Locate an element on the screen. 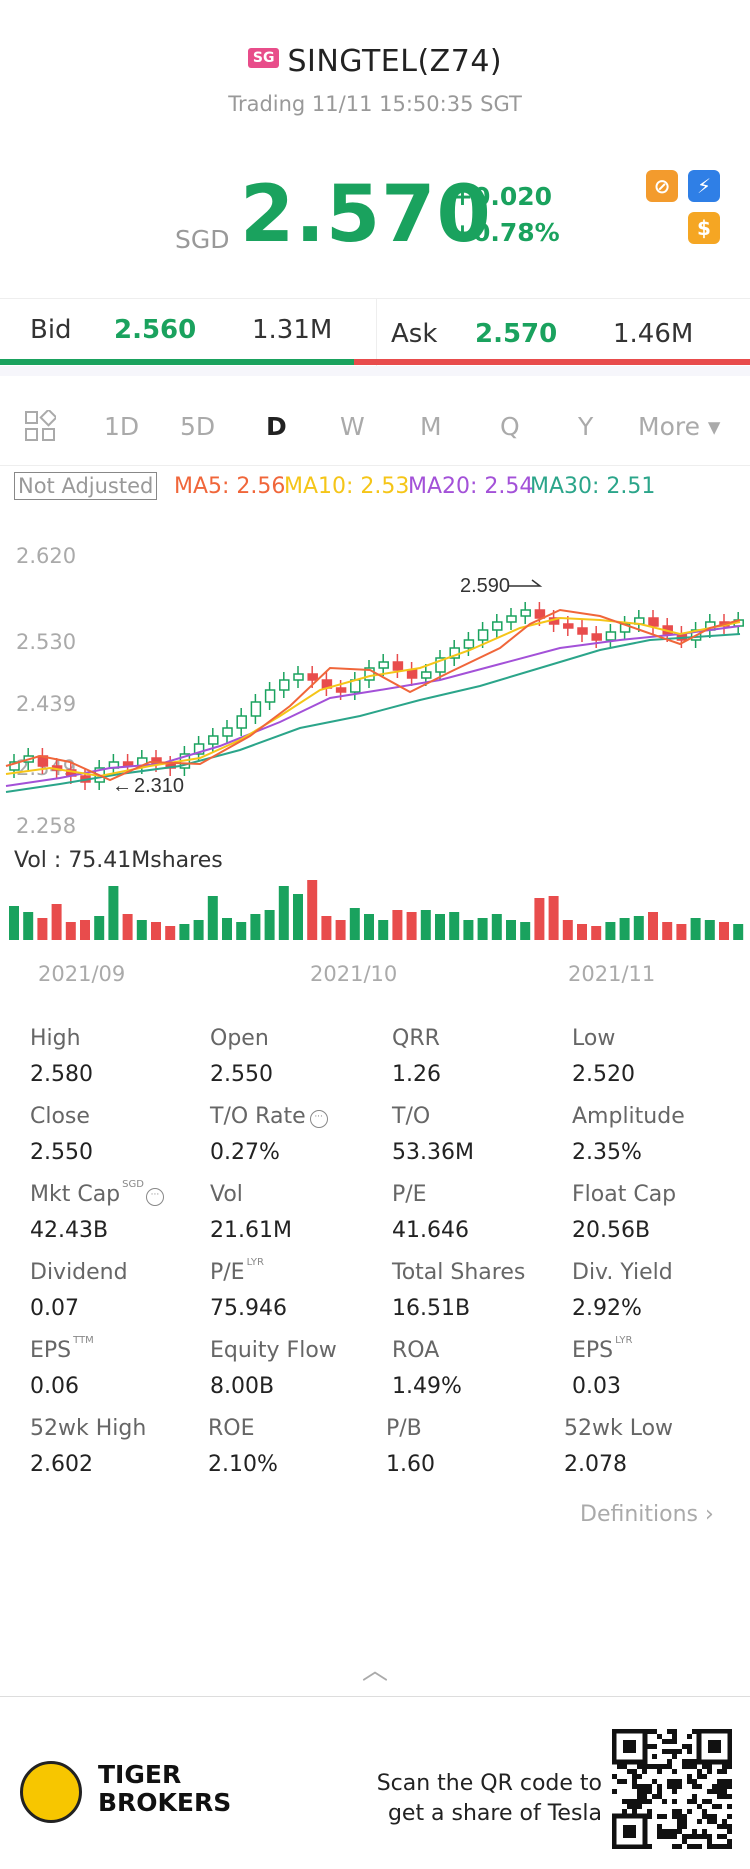 The image size is (750, 1869). stat-label-text: ROA is located at coordinates (416, 1350).